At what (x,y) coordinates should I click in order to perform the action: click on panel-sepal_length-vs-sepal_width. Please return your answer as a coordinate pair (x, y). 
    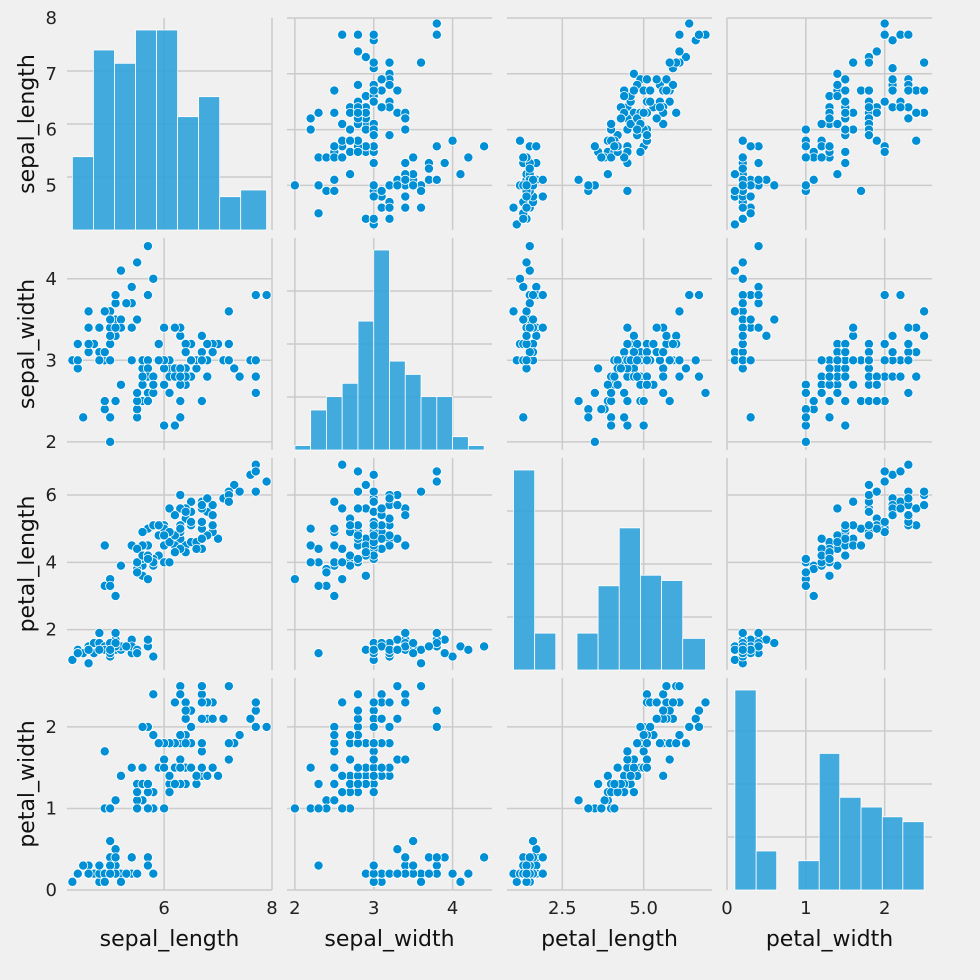
    Looking at the image, I should click on (389, 123).